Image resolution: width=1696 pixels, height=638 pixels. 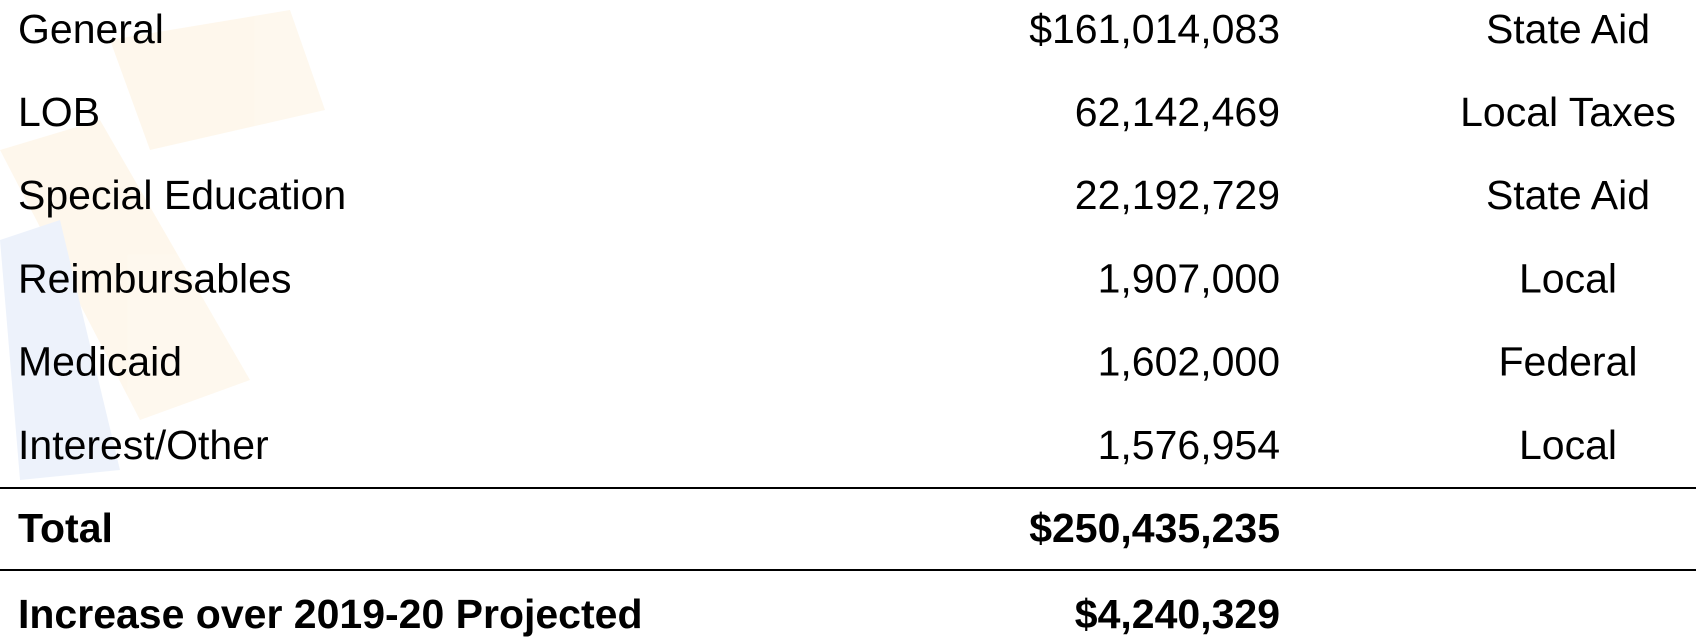 I want to click on fund-label: Special Education, so click(x=182, y=195).